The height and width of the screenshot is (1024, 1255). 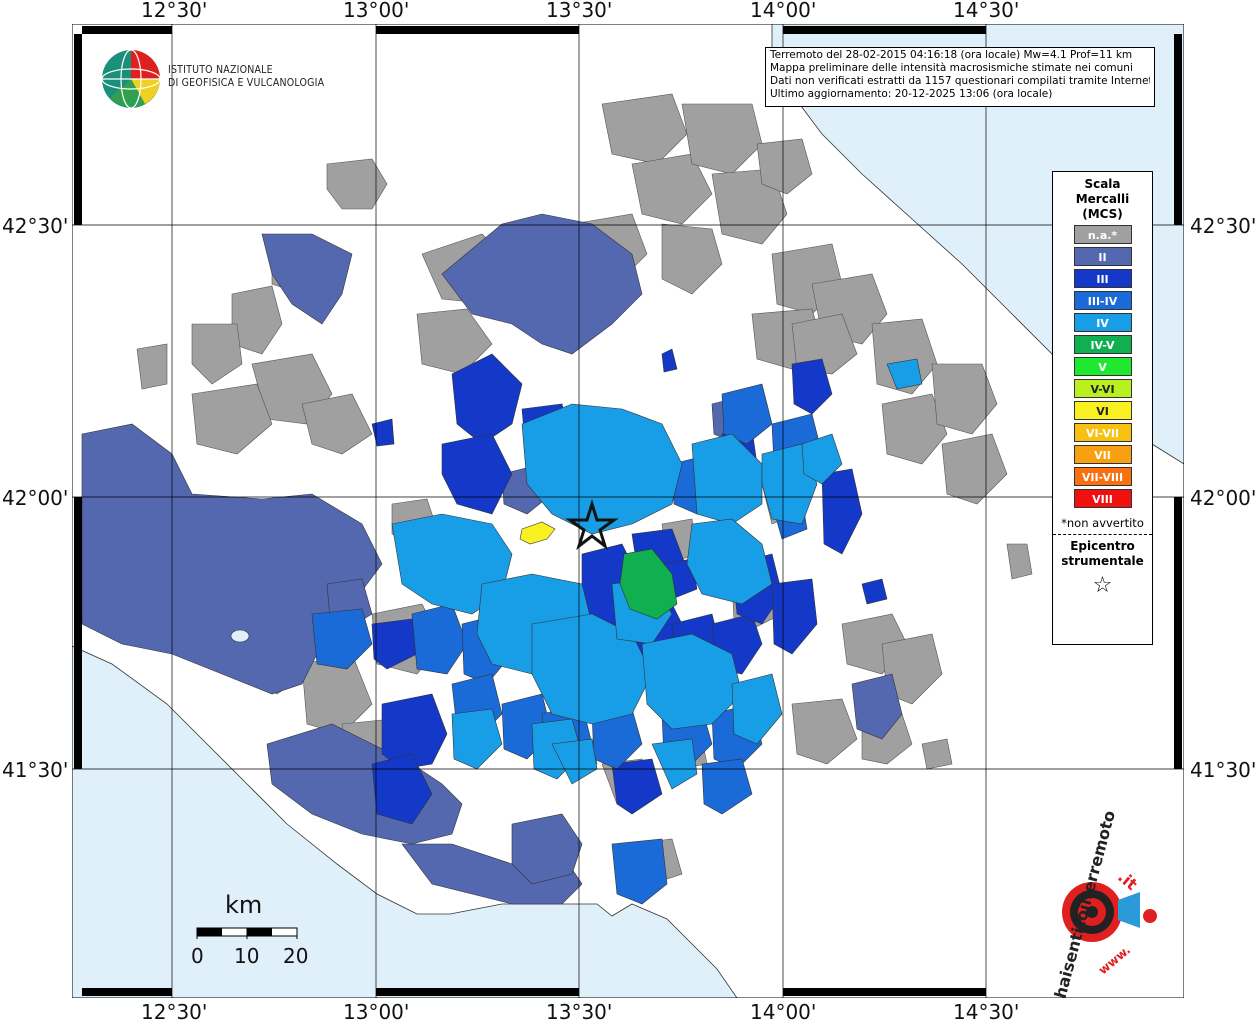 I want to click on lat-tick-right-2: 42°00', so click(x=1222, y=498).